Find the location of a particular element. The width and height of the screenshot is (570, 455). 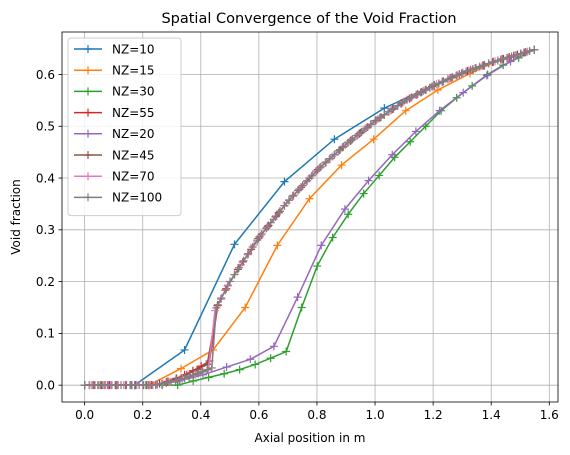

x-tick-label: 1.6 is located at coordinates (549, 415).